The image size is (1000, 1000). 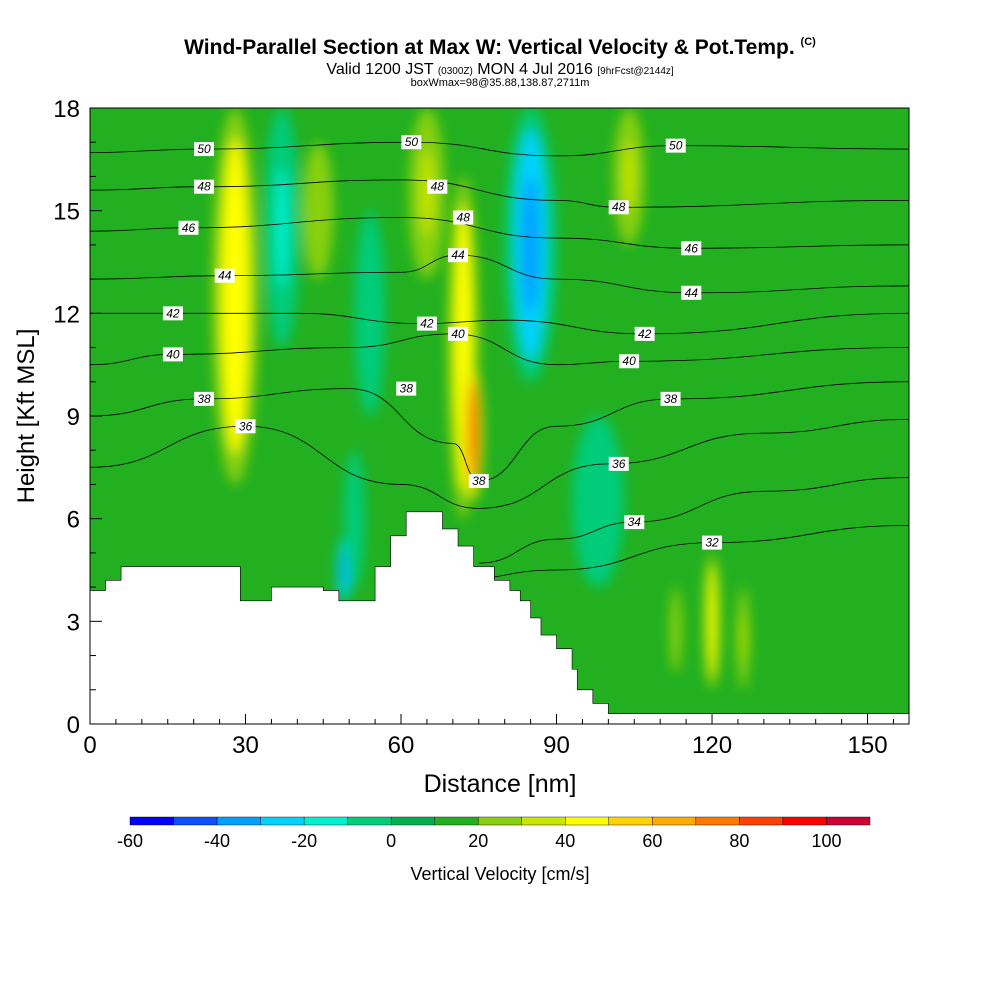 I want to click on contour-label: 32, so click(x=712, y=543).